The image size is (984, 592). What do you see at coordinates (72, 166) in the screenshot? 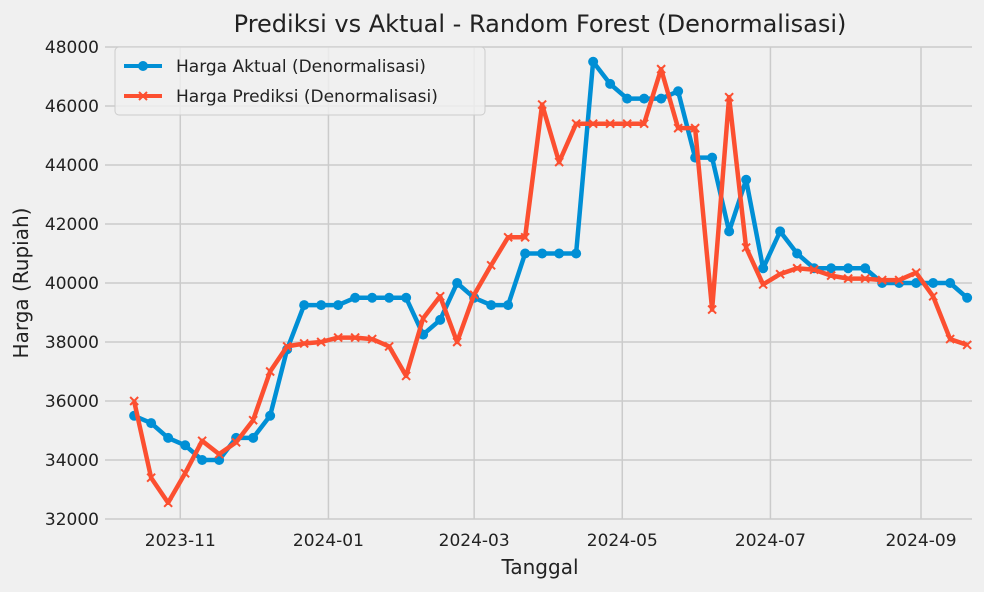
I see `y-tick-label: 44000` at bounding box center [72, 166].